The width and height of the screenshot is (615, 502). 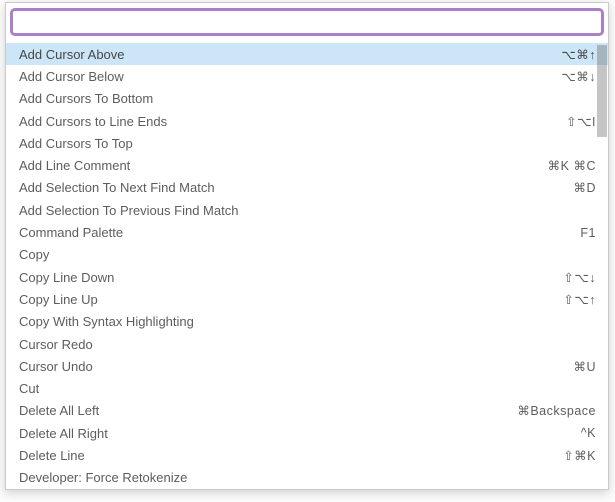 I want to click on list-item: Add Cursors To Bottom, so click(x=307, y=99).